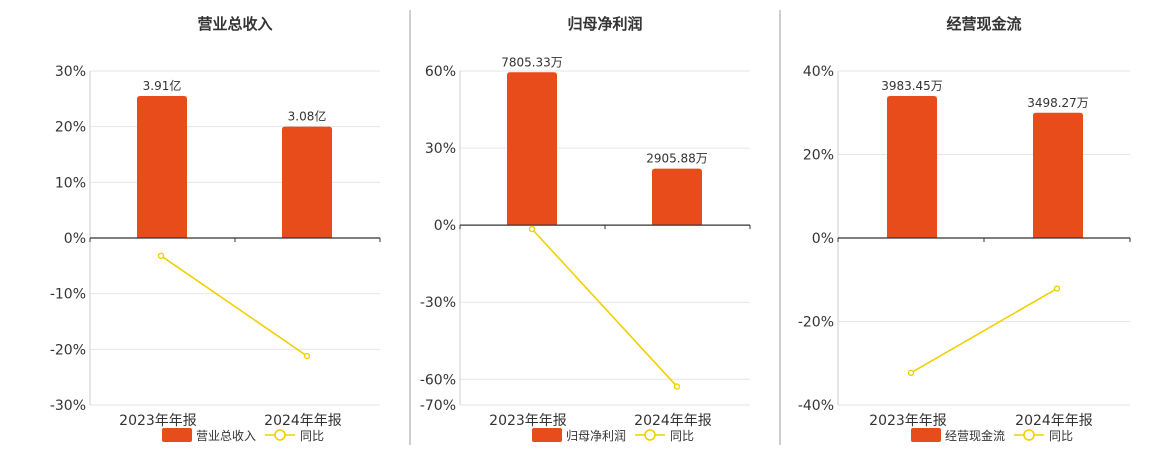 The height and width of the screenshot is (450, 1160). I want to click on y-tick-label: 40%, so click(818, 72).